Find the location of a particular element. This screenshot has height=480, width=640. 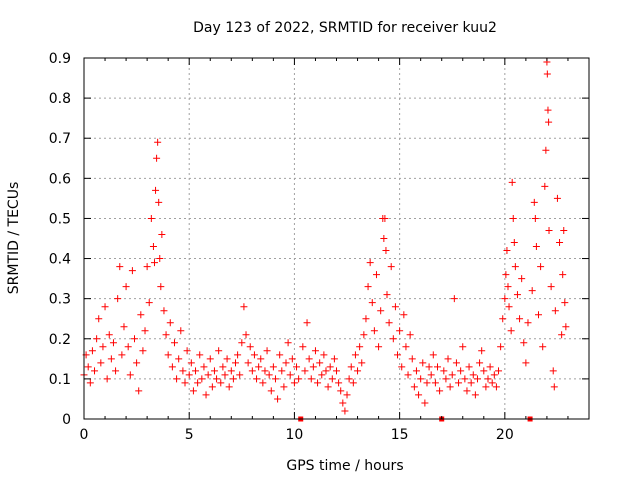

y-tick-label: 0.4 is located at coordinates (60, 260).